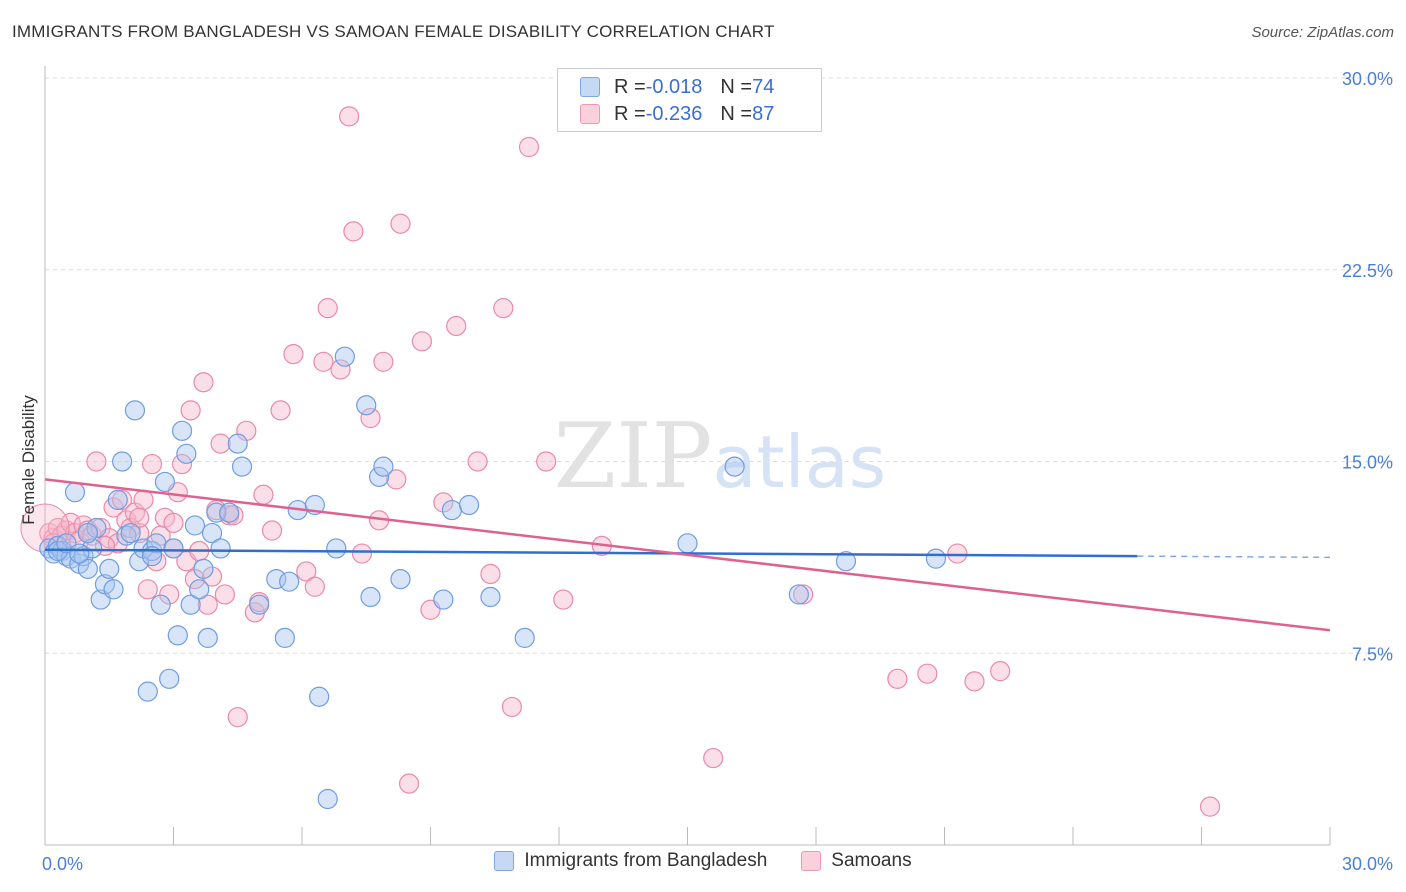 The height and width of the screenshot is (892, 1406). What do you see at coordinates (1367, 79) in the screenshot?
I see `y-tick-label: 30.0%` at bounding box center [1367, 79].